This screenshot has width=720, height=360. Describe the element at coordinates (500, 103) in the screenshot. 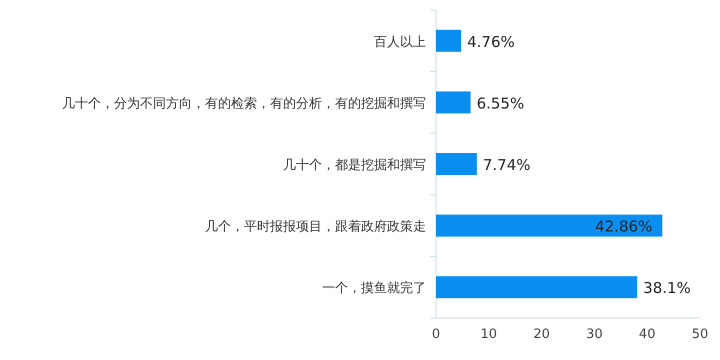

I see `data-label: 6.55%` at that location.